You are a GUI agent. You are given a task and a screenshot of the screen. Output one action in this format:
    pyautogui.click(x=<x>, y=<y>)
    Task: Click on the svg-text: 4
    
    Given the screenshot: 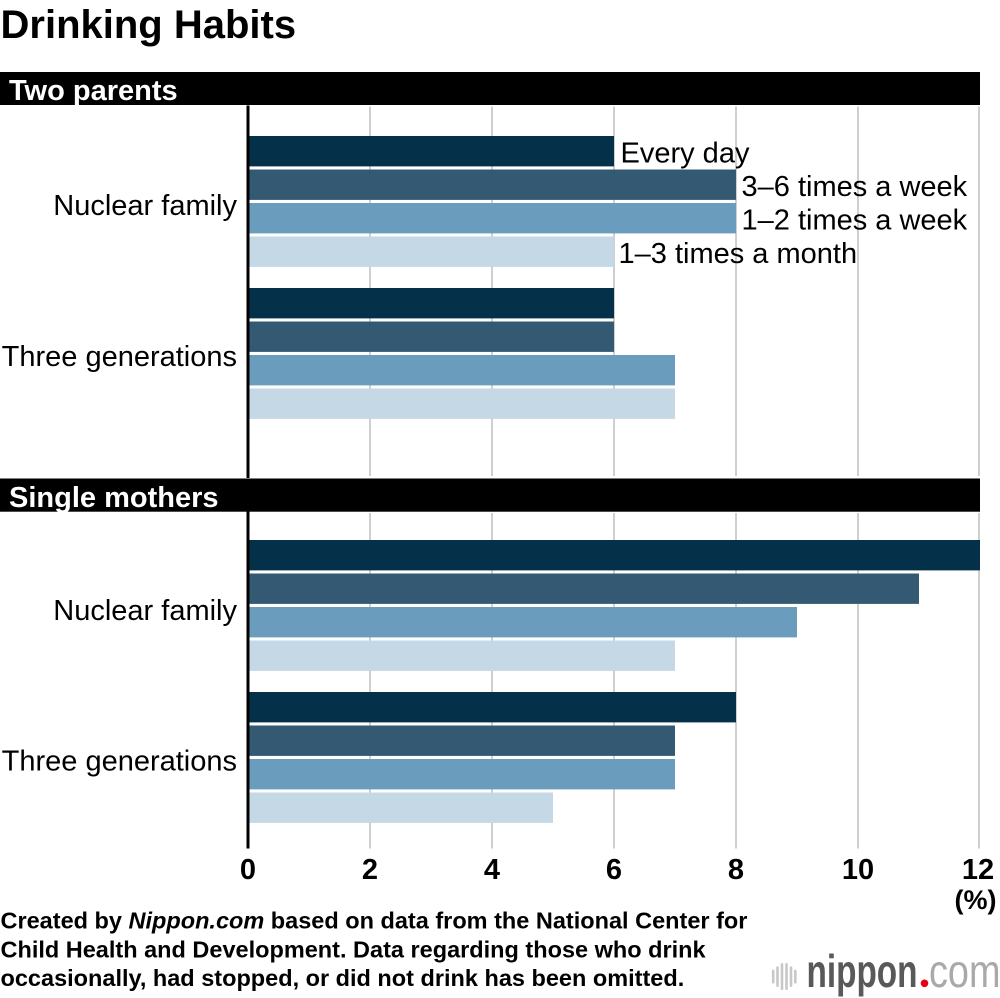 What is the action you would take?
    pyautogui.click(x=492, y=870)
    